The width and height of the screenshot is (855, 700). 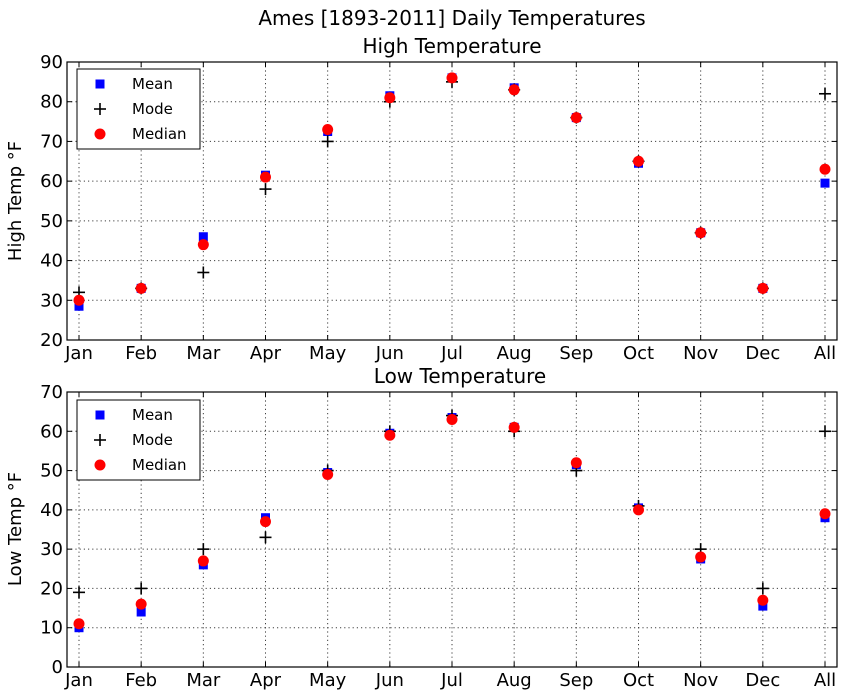 What do you see at coordinates (15, 529) in the screenshot?
I see `low-temperature-y-axis-label: Low Temp °F` at bounding box center [15, 529].